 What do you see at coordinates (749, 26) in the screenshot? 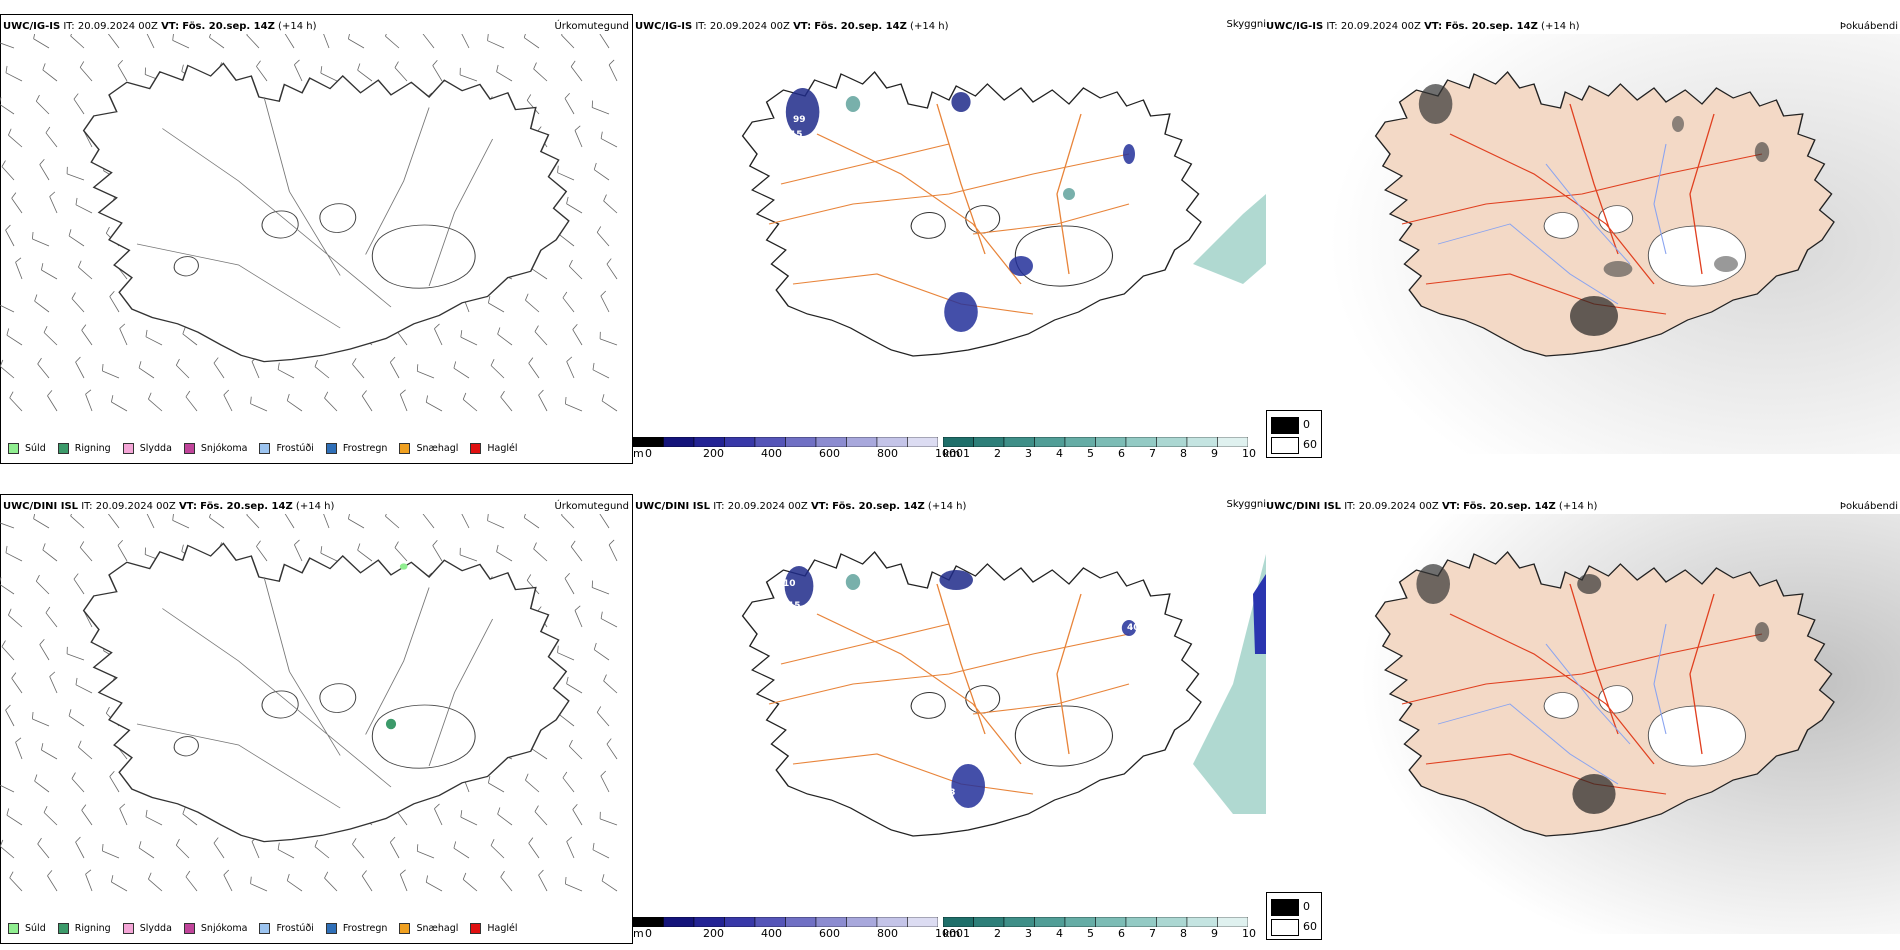
I see `it-value: 20.09.2024 00Z` at bounding box center [749, 26].